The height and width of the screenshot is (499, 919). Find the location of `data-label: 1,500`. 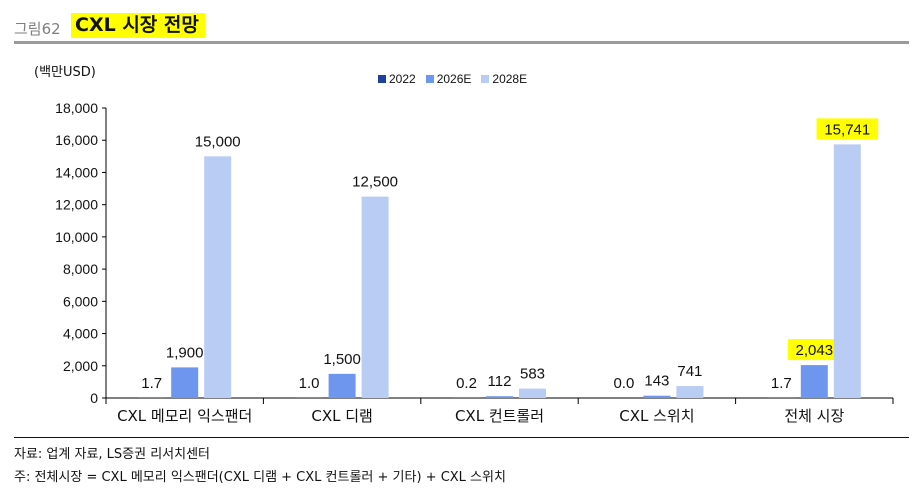

data-label: 1,500 is located at coordinates (342, 359).